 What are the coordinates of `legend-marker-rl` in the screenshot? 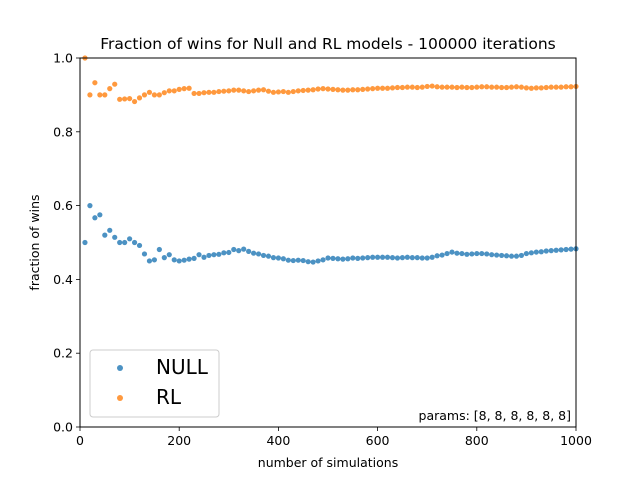 It's located at (120, 398).